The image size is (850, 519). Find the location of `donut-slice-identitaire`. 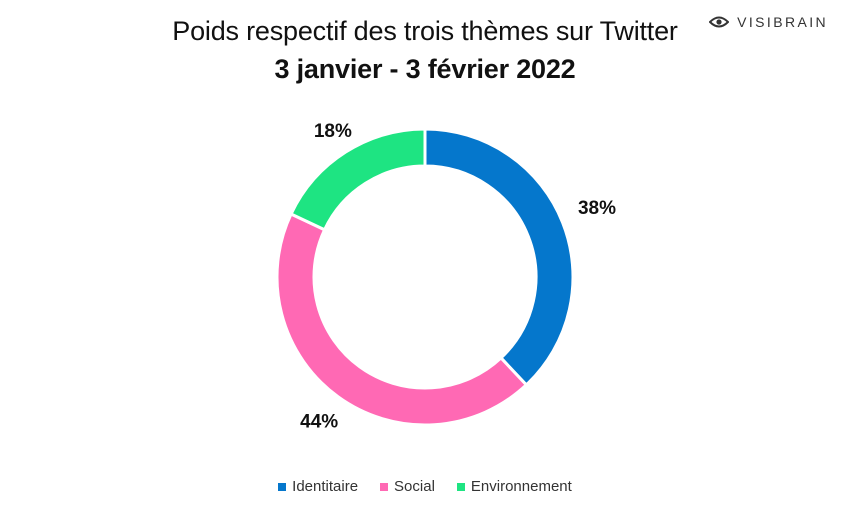

donut-slice-identitaire is located at coordinates (499, 257).